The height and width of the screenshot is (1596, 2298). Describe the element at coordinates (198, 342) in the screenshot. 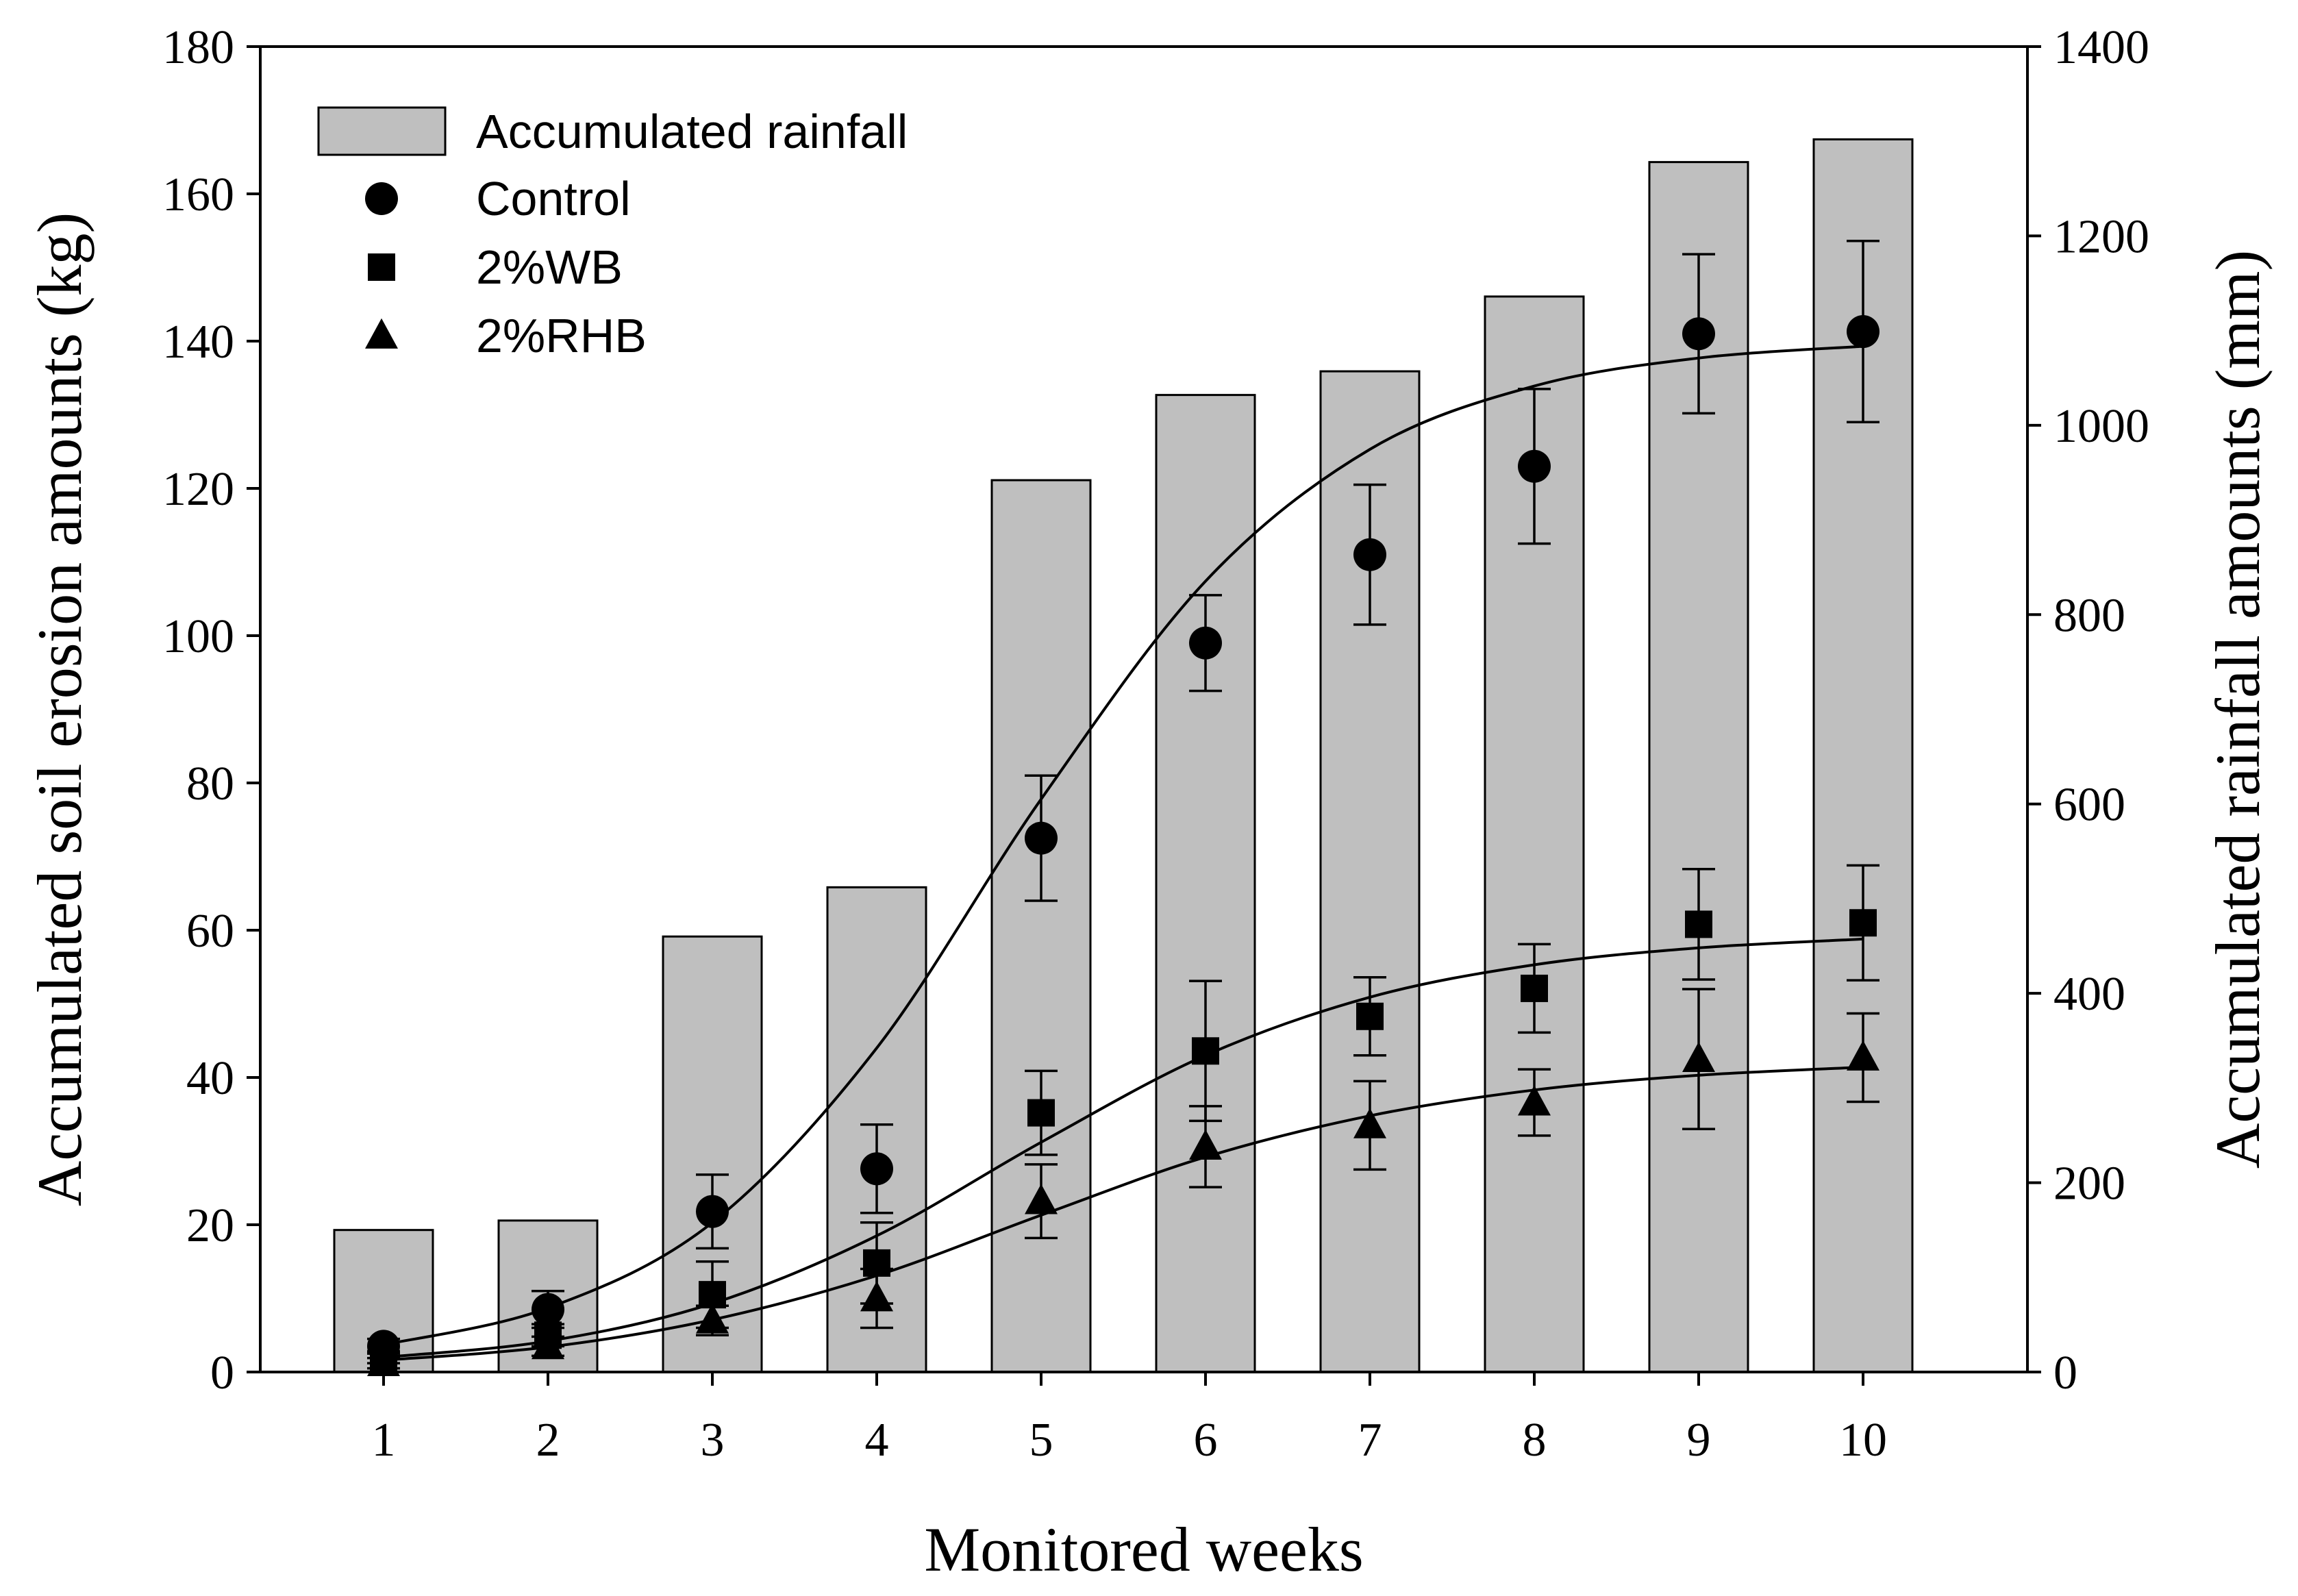

I see `y-left-tick-label: 140` at that location.